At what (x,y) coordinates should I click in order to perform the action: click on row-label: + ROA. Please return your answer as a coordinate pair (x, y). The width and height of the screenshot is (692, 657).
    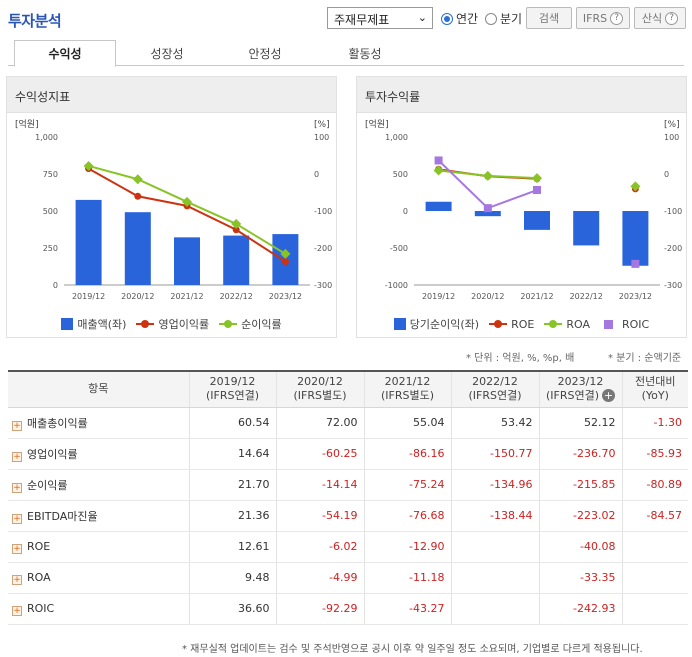
    Looking at the image, I should click on (98, 578).